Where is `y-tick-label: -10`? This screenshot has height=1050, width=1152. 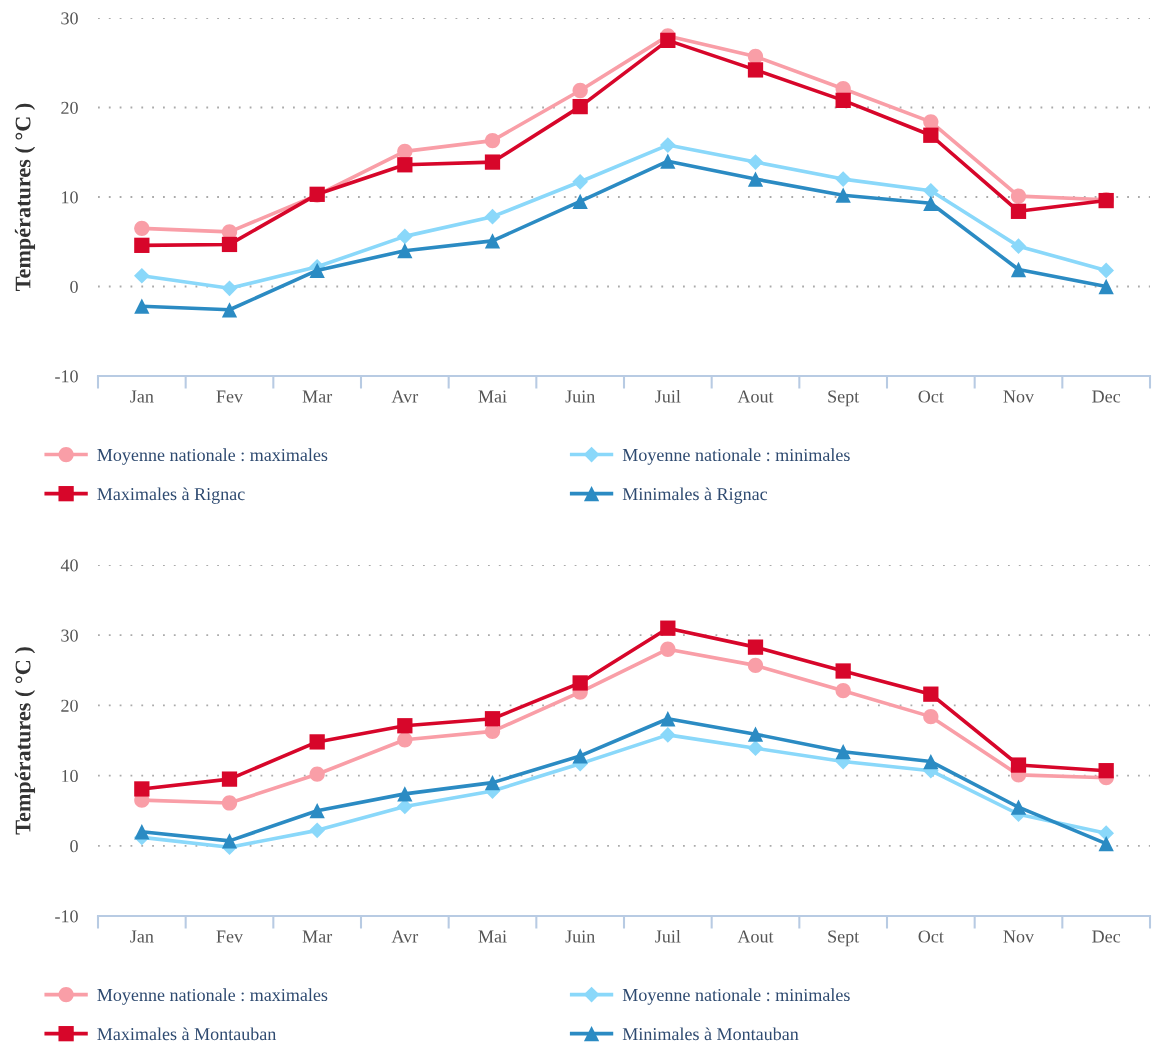 y-tick-label: -10 is located at coordinates (66, 376).